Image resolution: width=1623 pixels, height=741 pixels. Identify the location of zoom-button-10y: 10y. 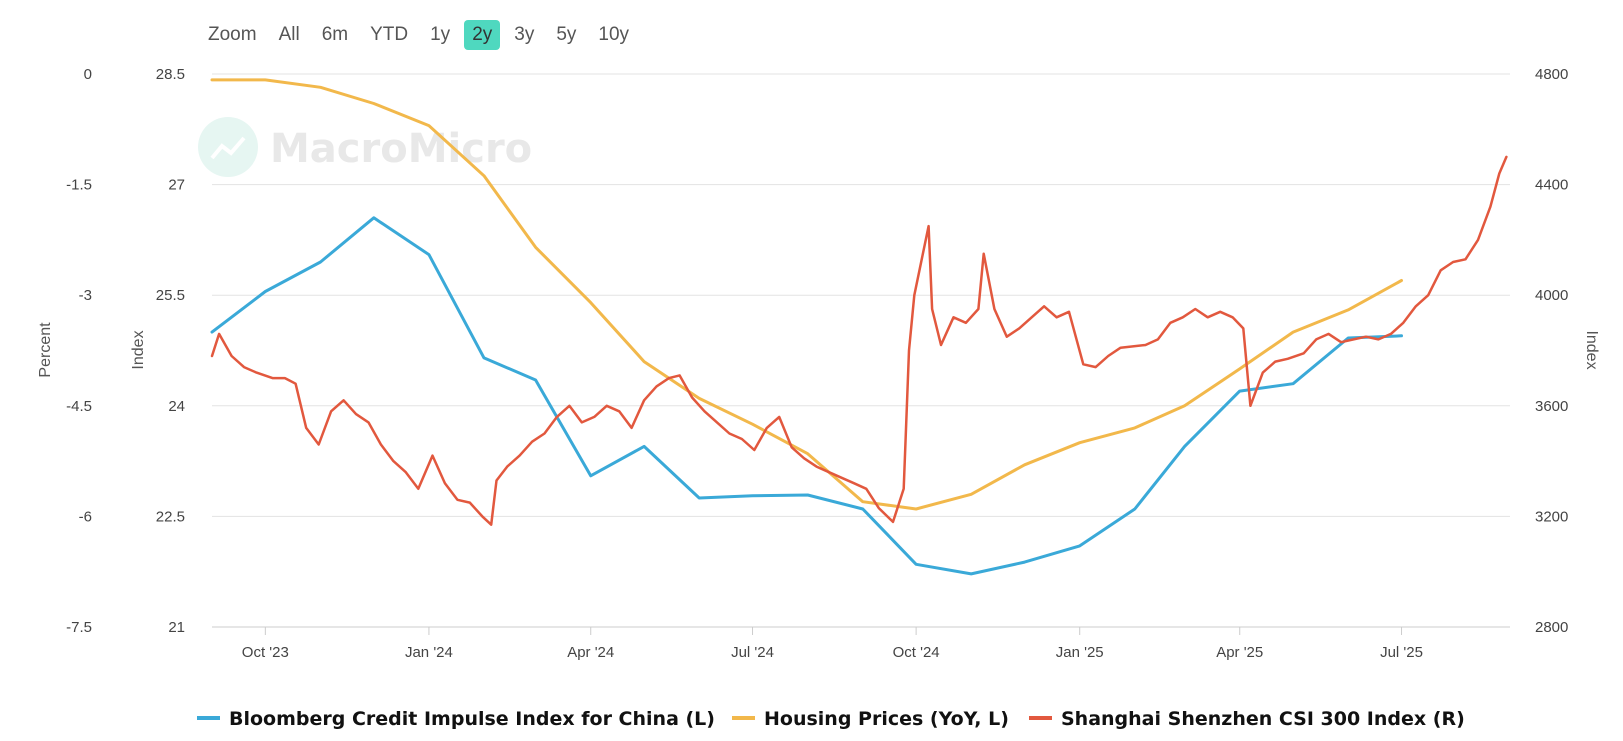
(614, 34).